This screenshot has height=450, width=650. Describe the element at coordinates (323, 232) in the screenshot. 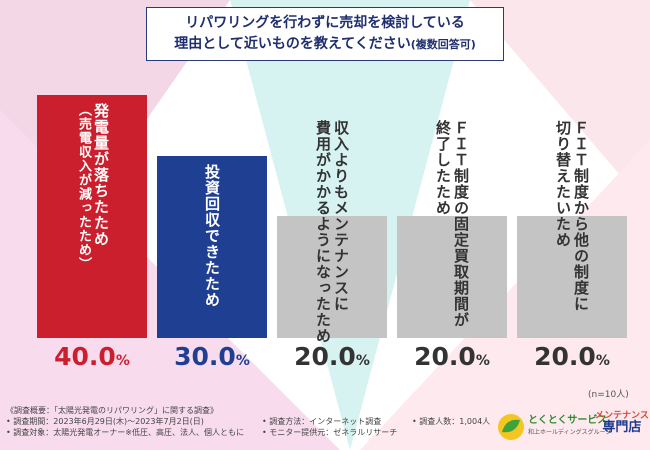

I see `bar-label-line: 費用がかかるようになったため` at that location.